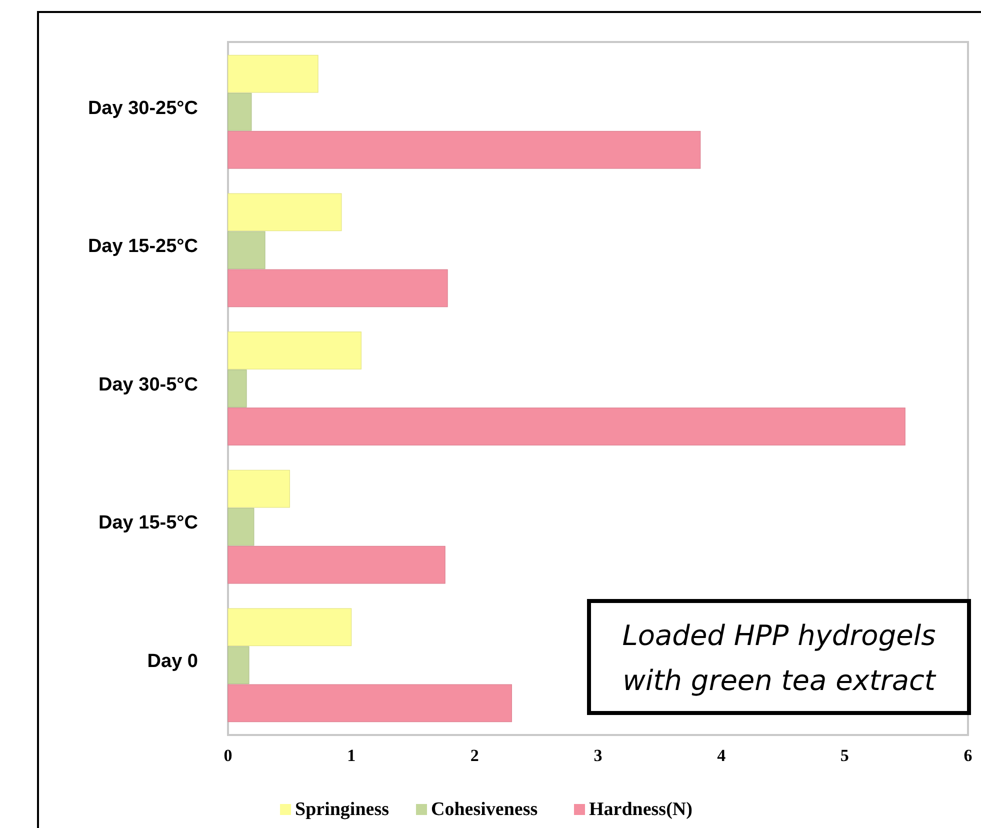 This screenshot has height=828, width=981. I want to click on x-tick-label: 4, so click(721, 756).